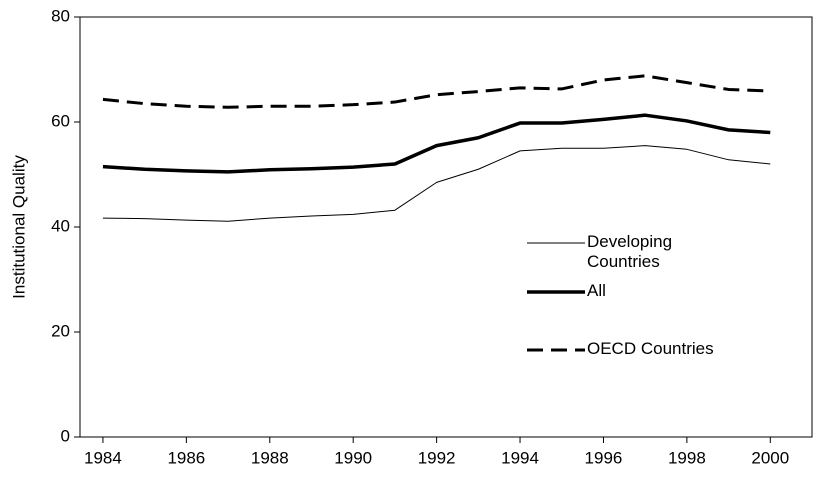 The image size is (816, 482). What do you see at coordinates (65, 435) in the screenshot?
I see `y-tick-label: 0` at bounding box center [65, 435].